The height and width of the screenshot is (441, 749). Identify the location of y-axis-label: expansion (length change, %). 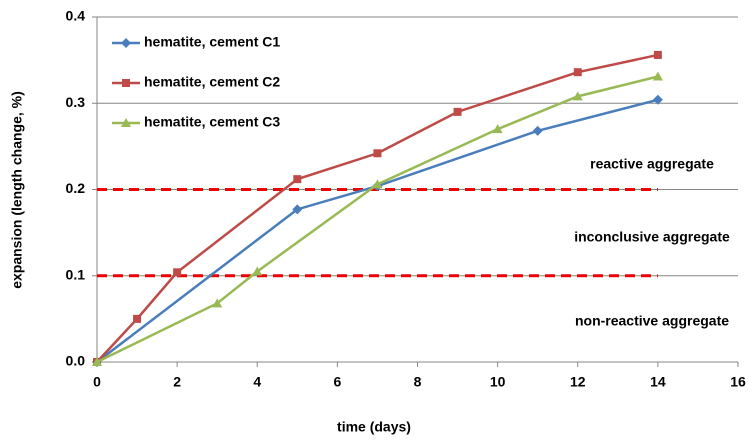
(17, 190).